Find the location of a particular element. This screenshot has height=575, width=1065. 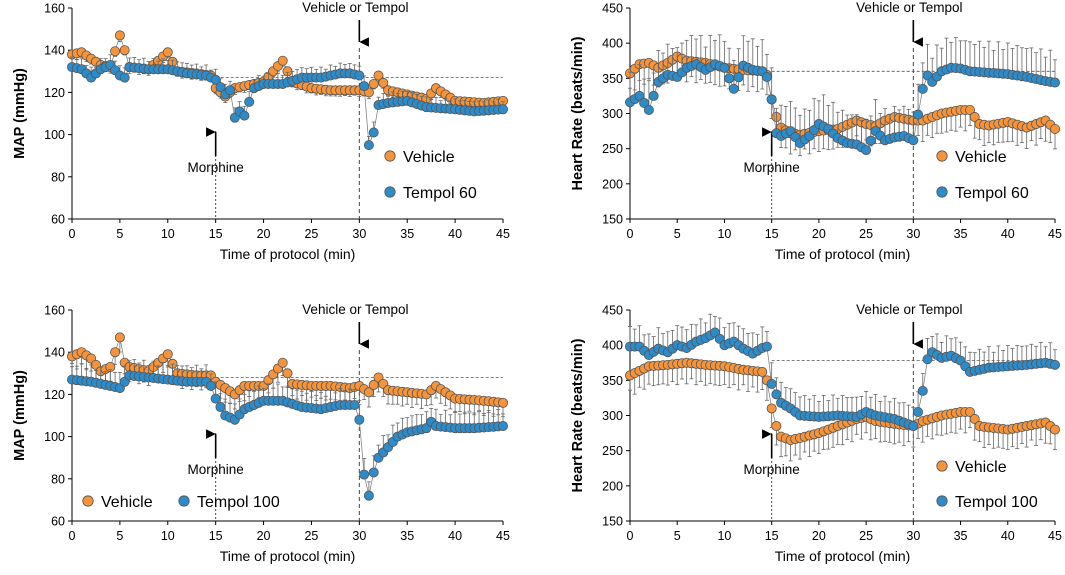

x-tick-label: 20 is located at coordinates (264, 536).